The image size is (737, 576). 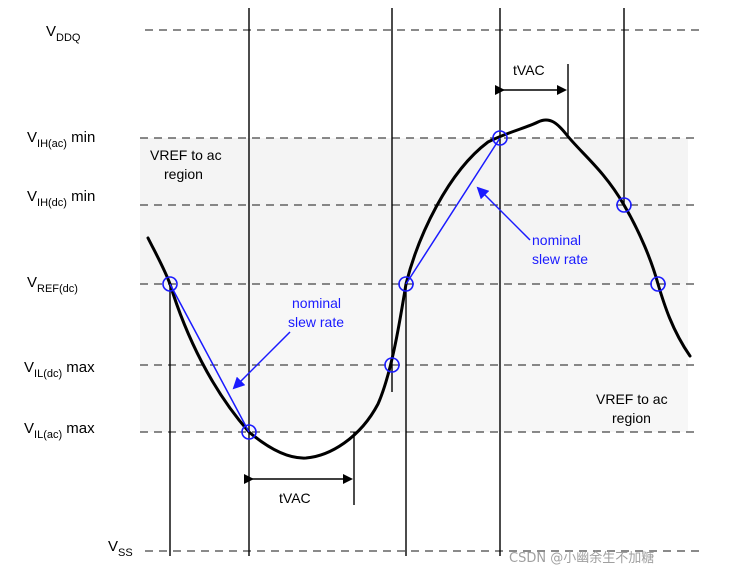 What do you see at coordinates (581, 558) in the screenshot?
I see `watermark: CSDN @小幽余生不加糖` at bounding box center [581, 558].